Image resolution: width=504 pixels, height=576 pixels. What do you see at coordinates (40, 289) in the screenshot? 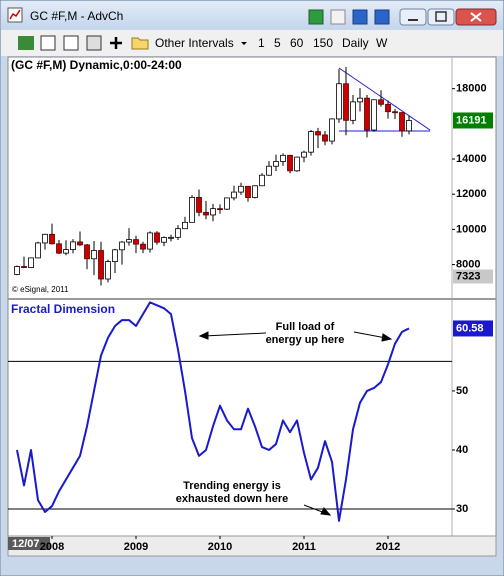
I see `credit: © eSignal, 2011` at bounding box center [40, 289].